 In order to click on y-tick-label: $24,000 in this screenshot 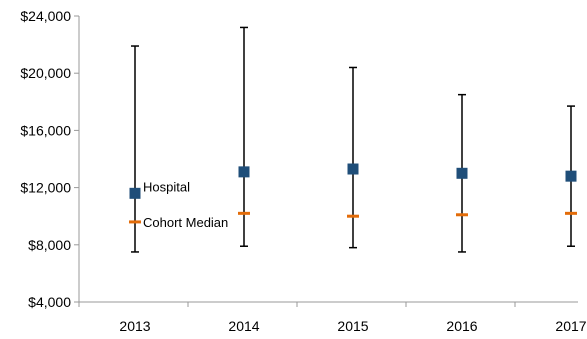, I will do `click(45, 16)`.